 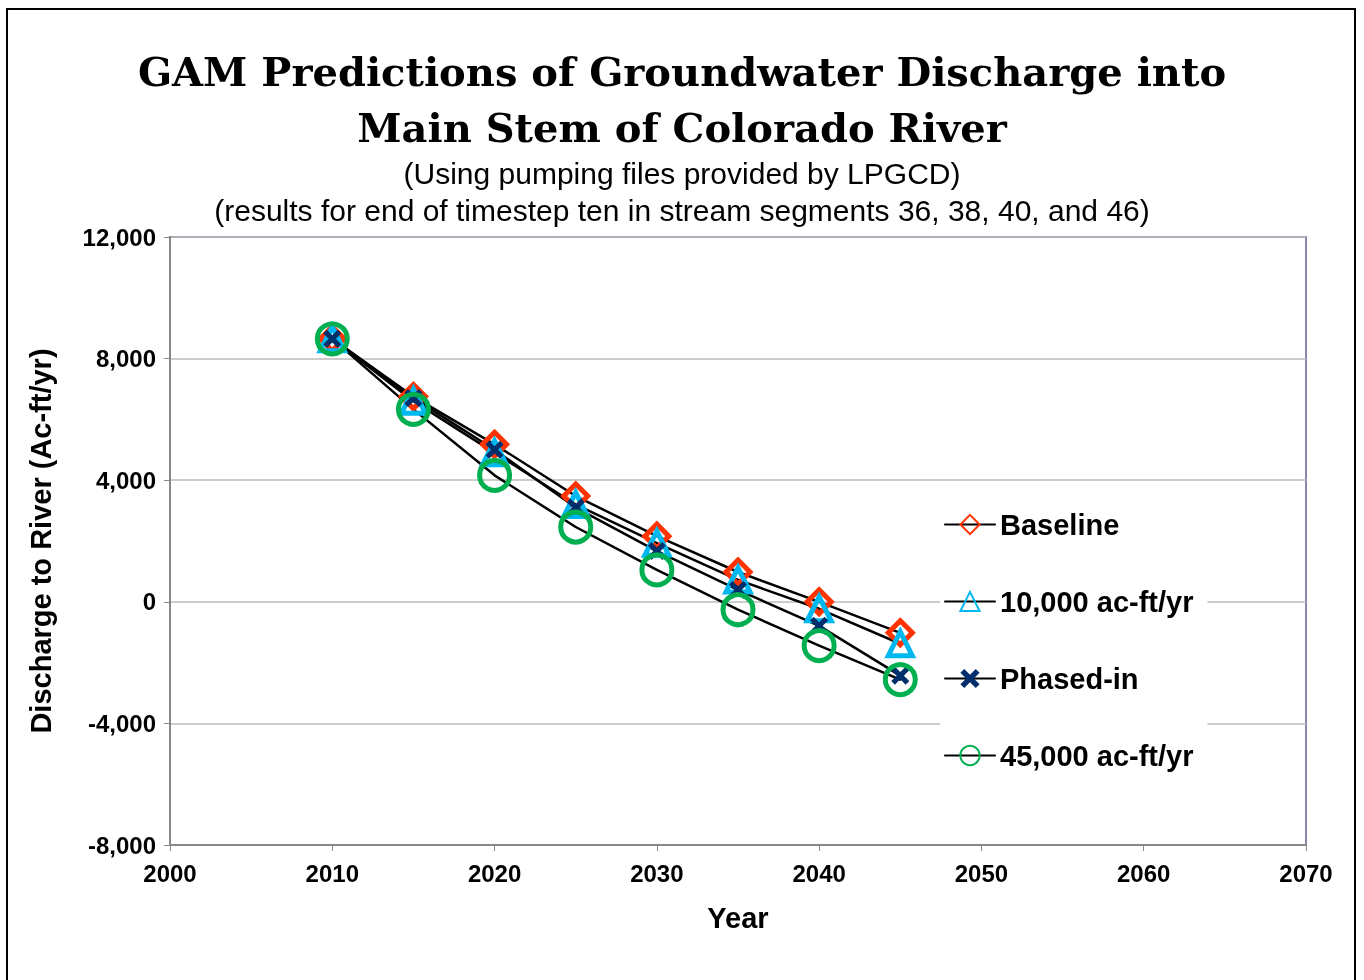 I want to click on y-tick-label: 8,000, so click(x=125, y=359).